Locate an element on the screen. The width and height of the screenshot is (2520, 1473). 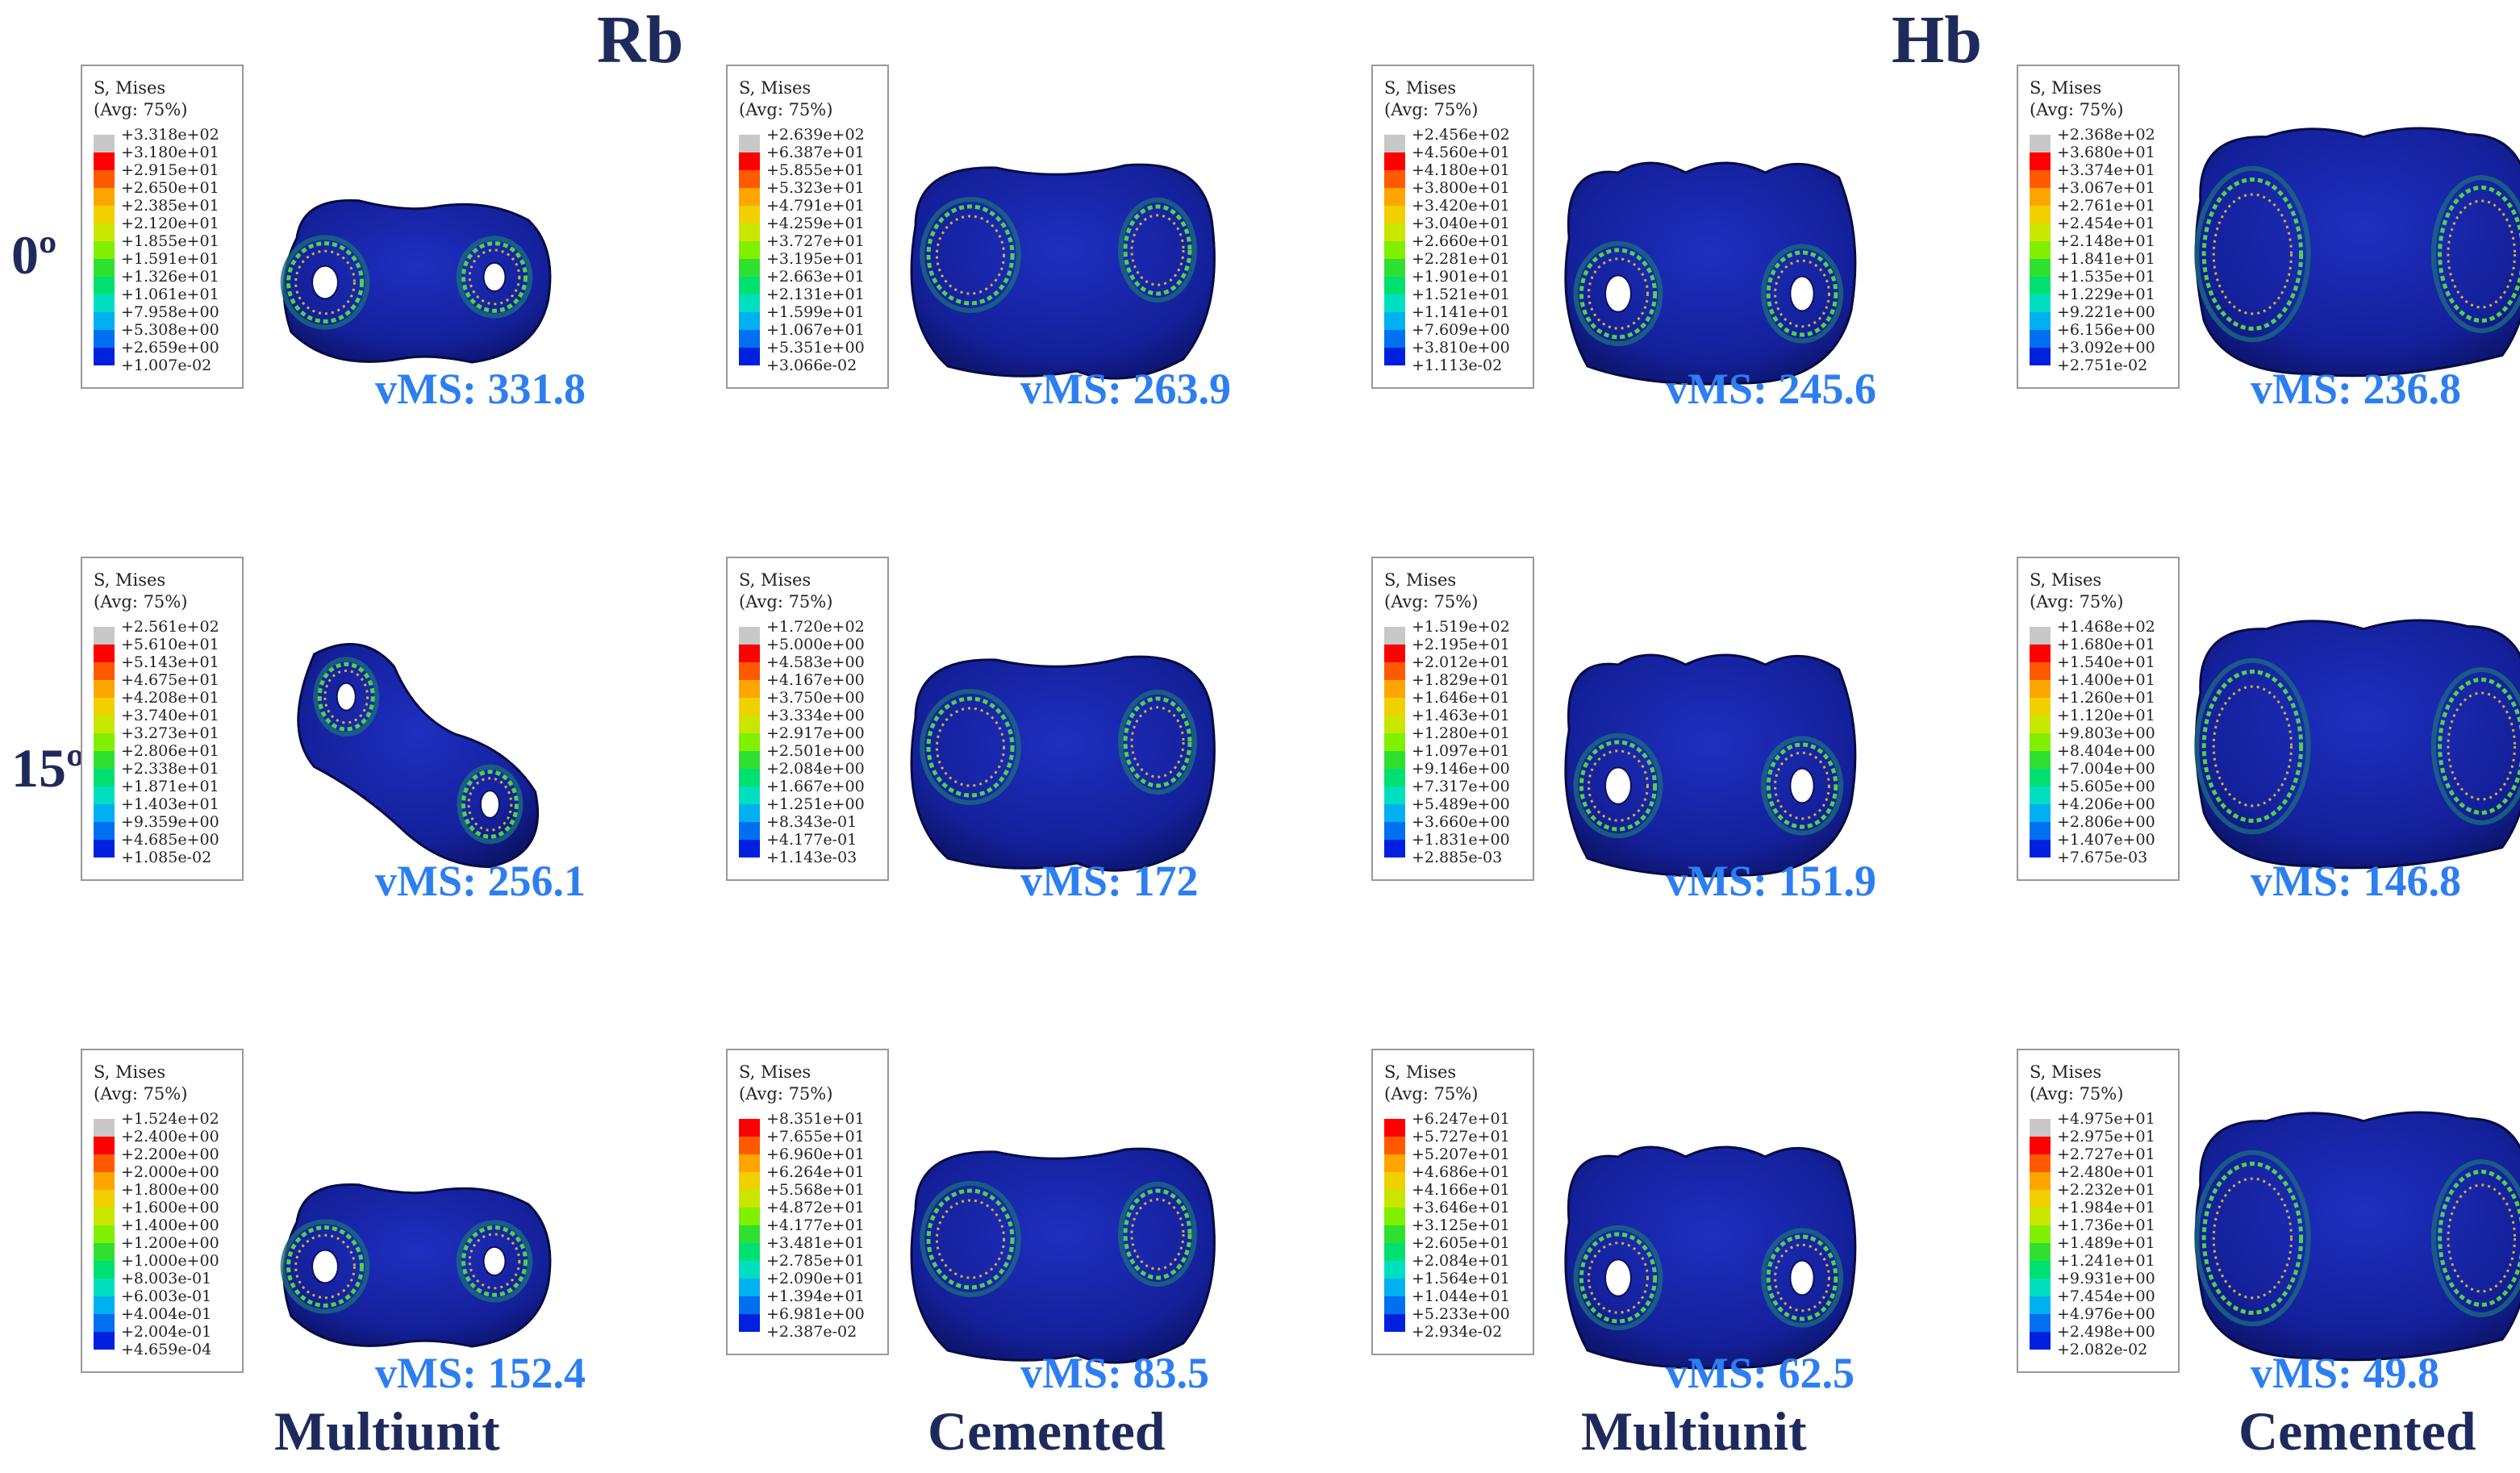
vms-value: vMS: 245.6 is located at coordinates (1771, 389).